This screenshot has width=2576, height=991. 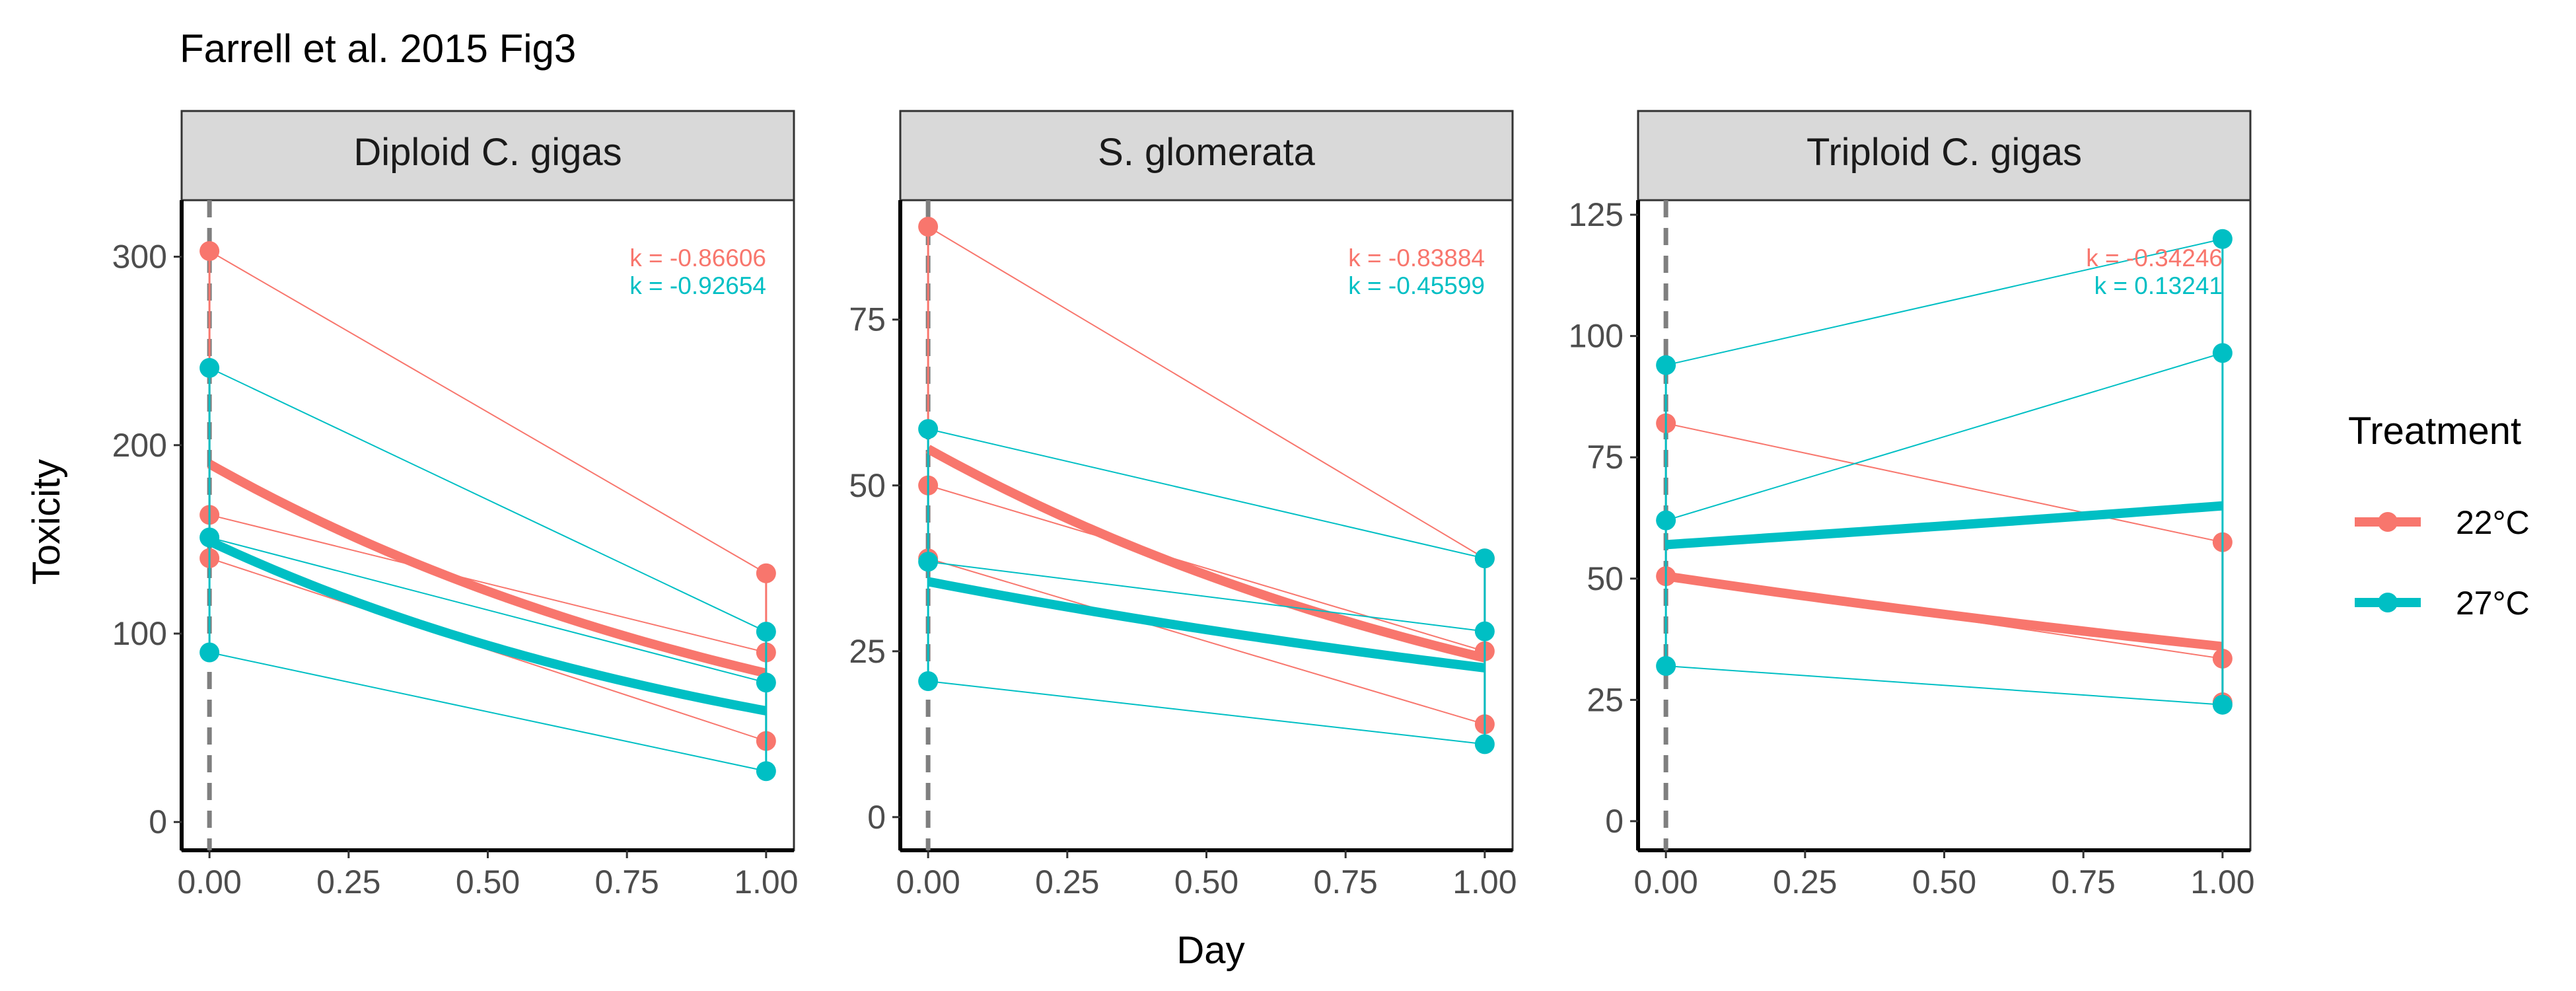 I want to click on k-annotation: k = 0.13241, so click(x=2158, y=285).